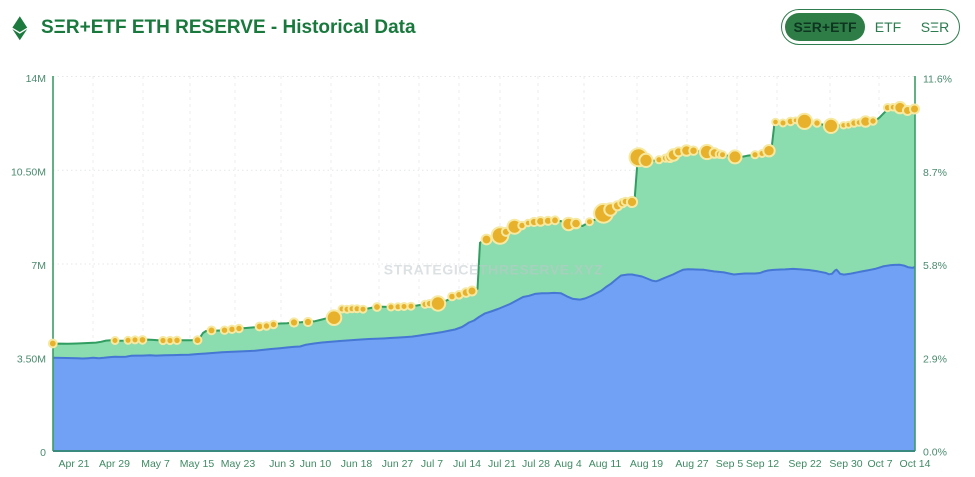  What do you see at coordinates (38, 266) in the screenshot?
I see `svg-text: 7M` at bounding box center [38, 266].